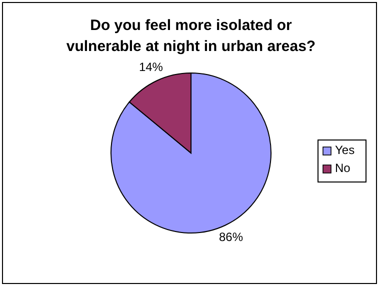 The image size is (381, 288). What do you see at coordinates (345, 150) in the screenshot?
I see `legend-label: Yes` at bounding box center [345, 150].